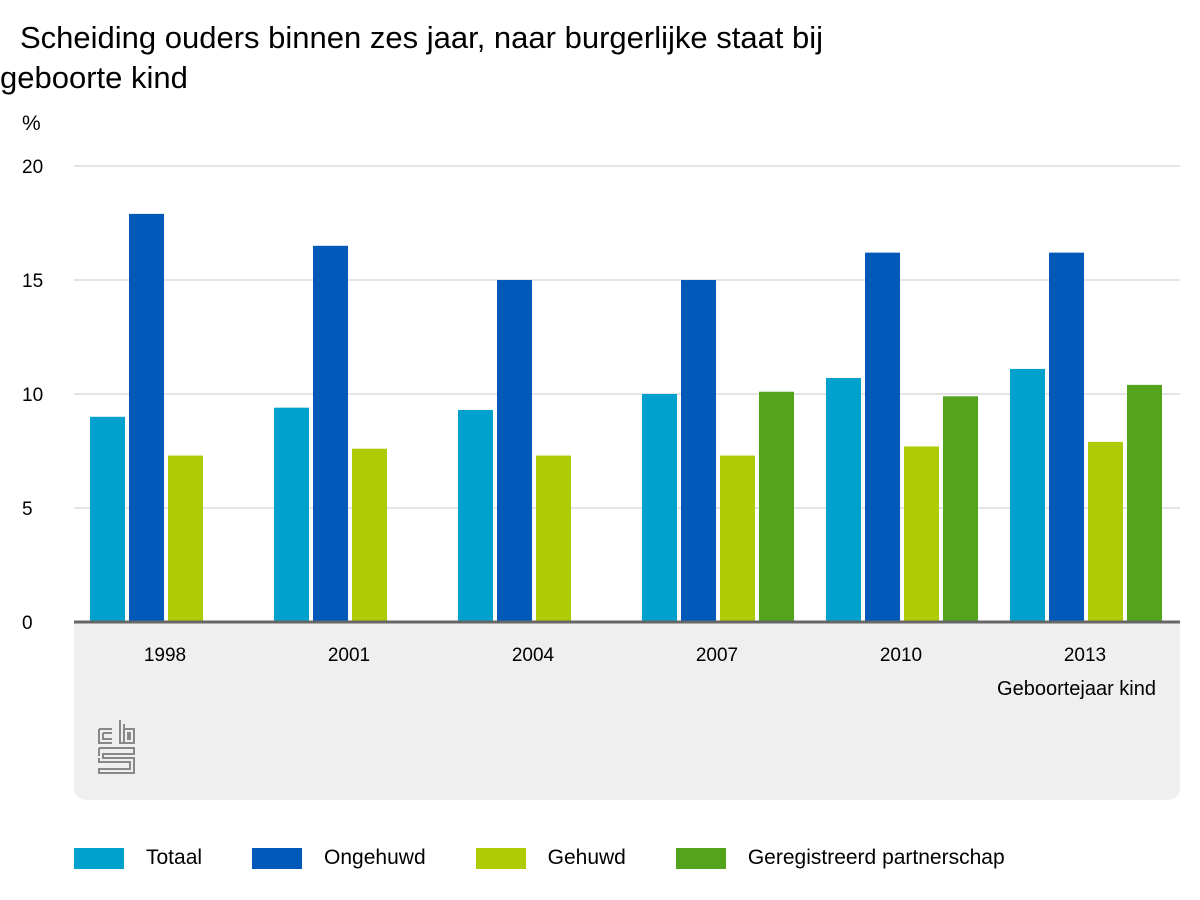 The width and height of the screenshot is (1200, 900). What do you see at coordinates (138, 858) in the screenshot?
I see `legend-item: Totaal` at bounding box center [138, 858].